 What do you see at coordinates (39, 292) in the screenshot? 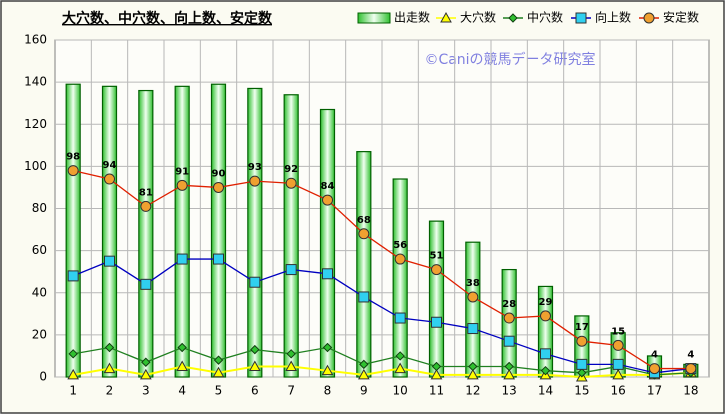
I see `y-tick-label: 40` at bounding box center [39, 292].